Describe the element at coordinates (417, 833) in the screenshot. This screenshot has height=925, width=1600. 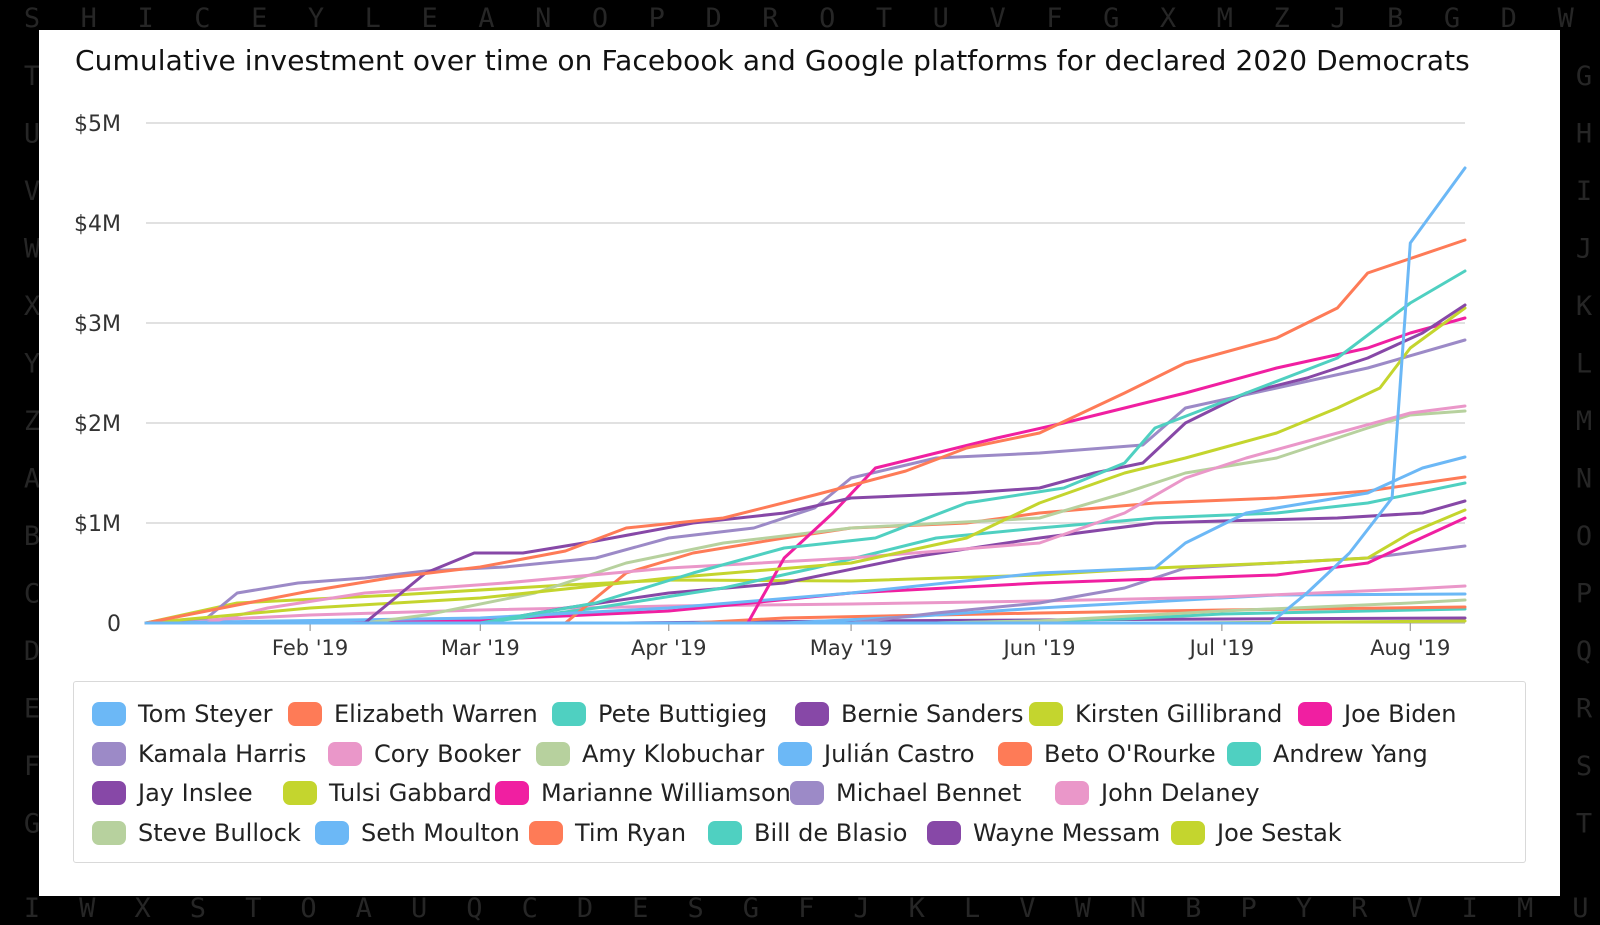
I see `legend-item: Seth Moulton` at that location.